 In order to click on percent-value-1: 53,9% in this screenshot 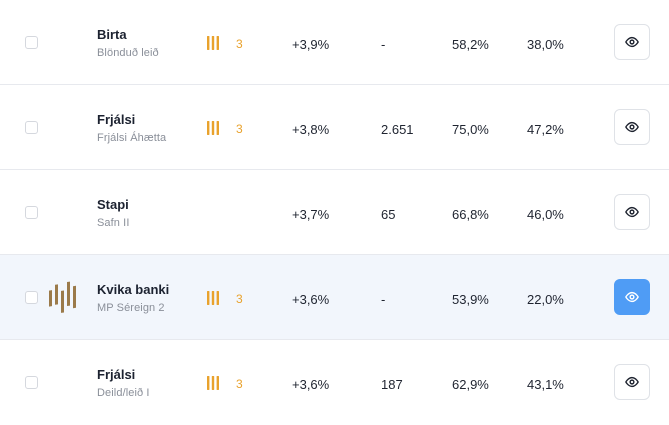, I will do `click(470, 299)`.